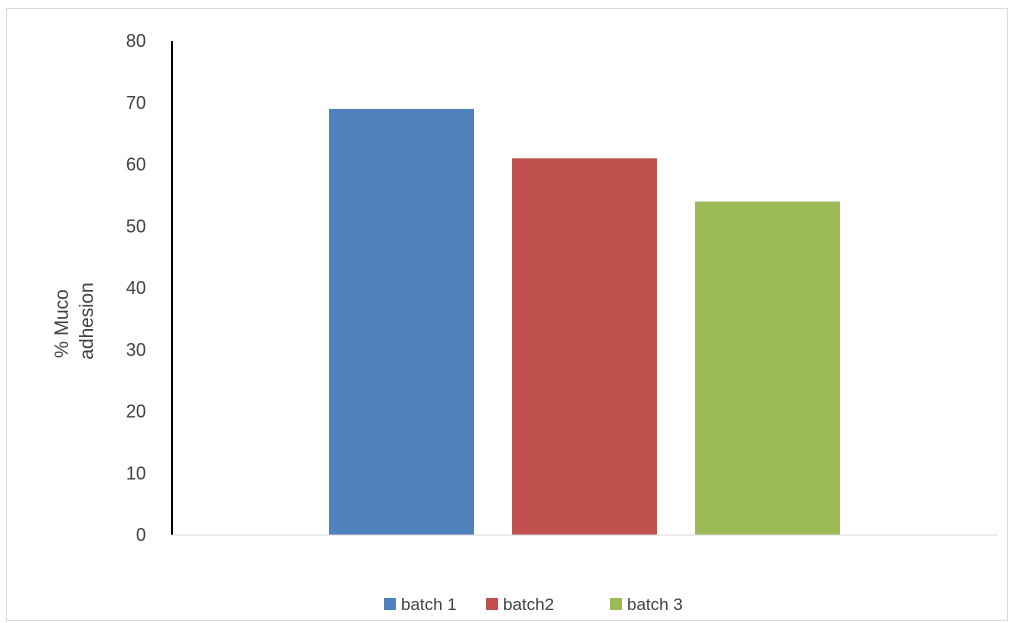 The image size is (1014, 623). What do you see at coordinates (136, 473) in the screenshot?
I see `y-tick-label: 10` at bounding box center [136, 473].